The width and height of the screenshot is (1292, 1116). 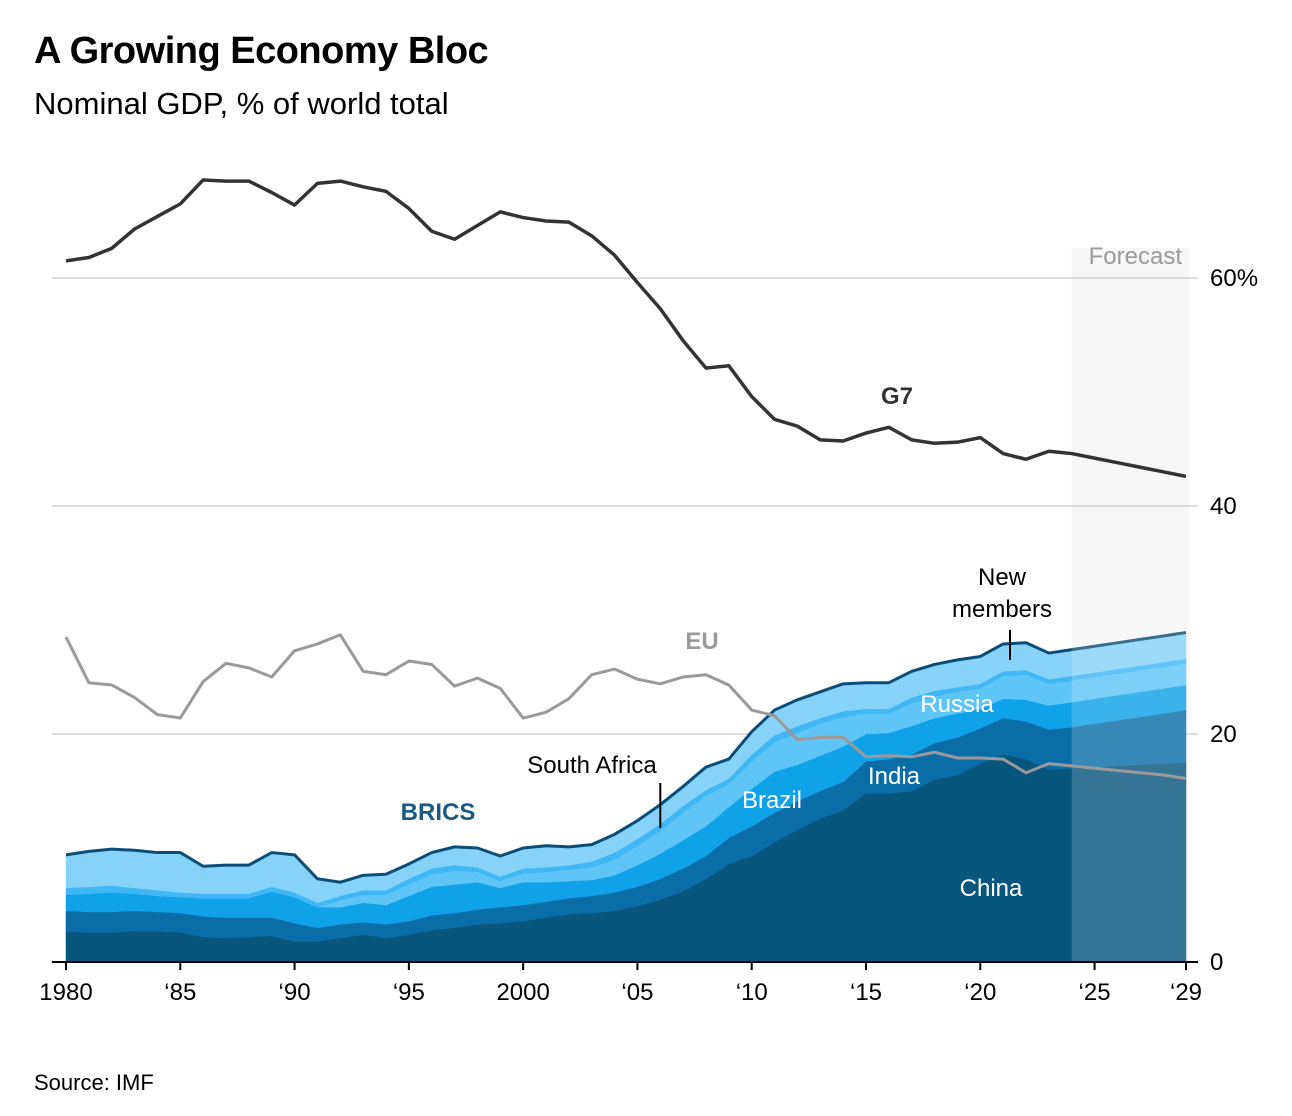 I want to click on x-tick-label: ‘25, so click(x=1095, y=992).